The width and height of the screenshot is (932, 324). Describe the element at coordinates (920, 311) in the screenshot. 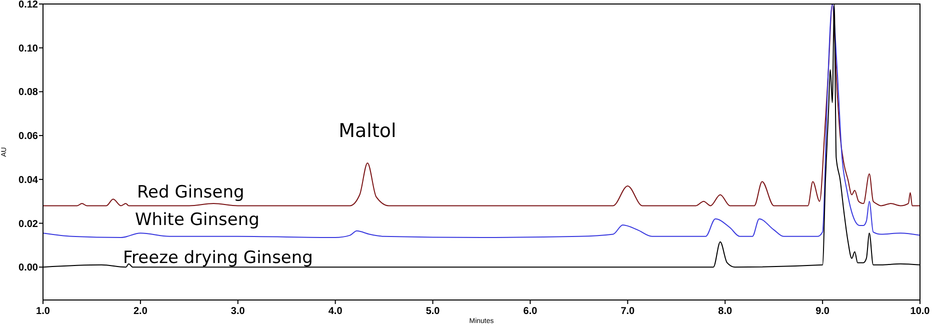

I see `x-tick-label: 10.0` at that location.